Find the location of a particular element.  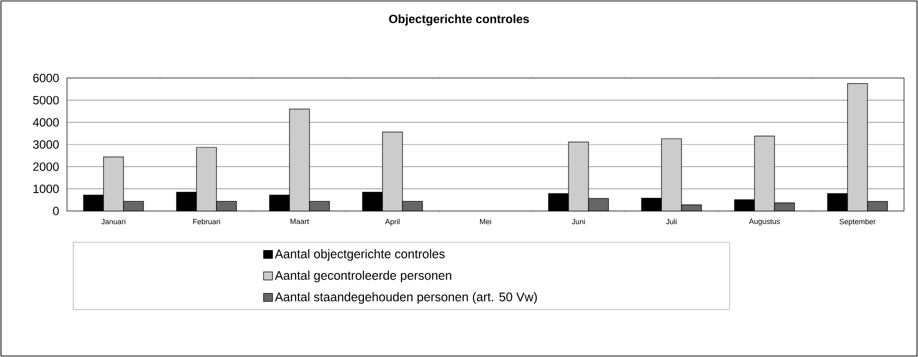

legend-label: Aantal objectgerichte controles is located at coordinates (359, 255).